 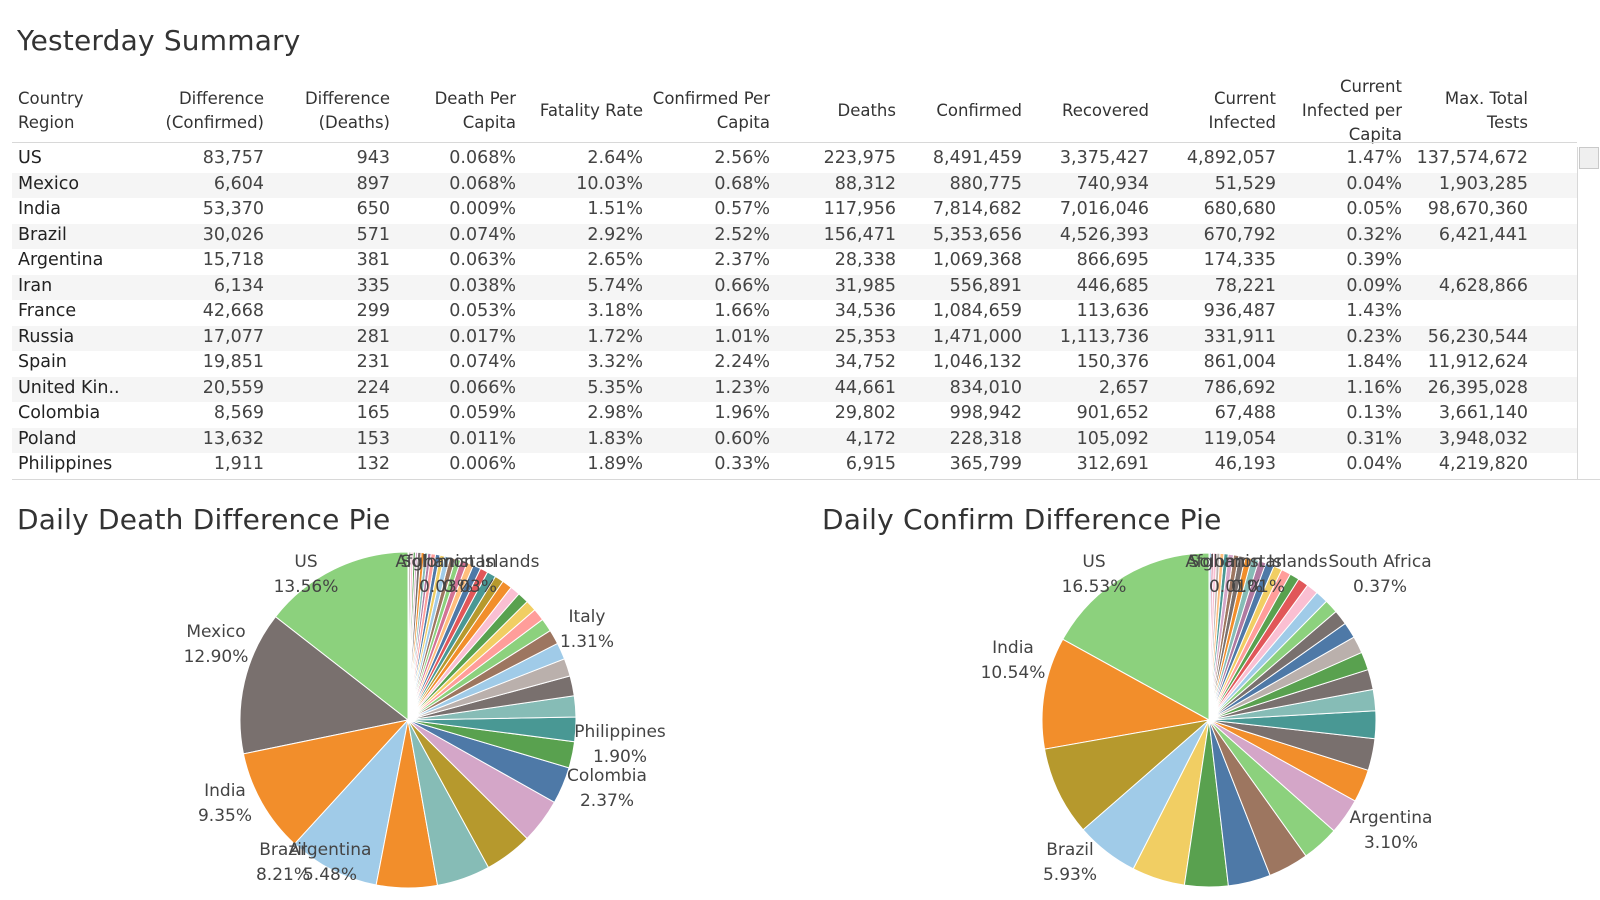 I want to click on value-cell-death-per-capita: 0.066%, so click(x=482, y=387).